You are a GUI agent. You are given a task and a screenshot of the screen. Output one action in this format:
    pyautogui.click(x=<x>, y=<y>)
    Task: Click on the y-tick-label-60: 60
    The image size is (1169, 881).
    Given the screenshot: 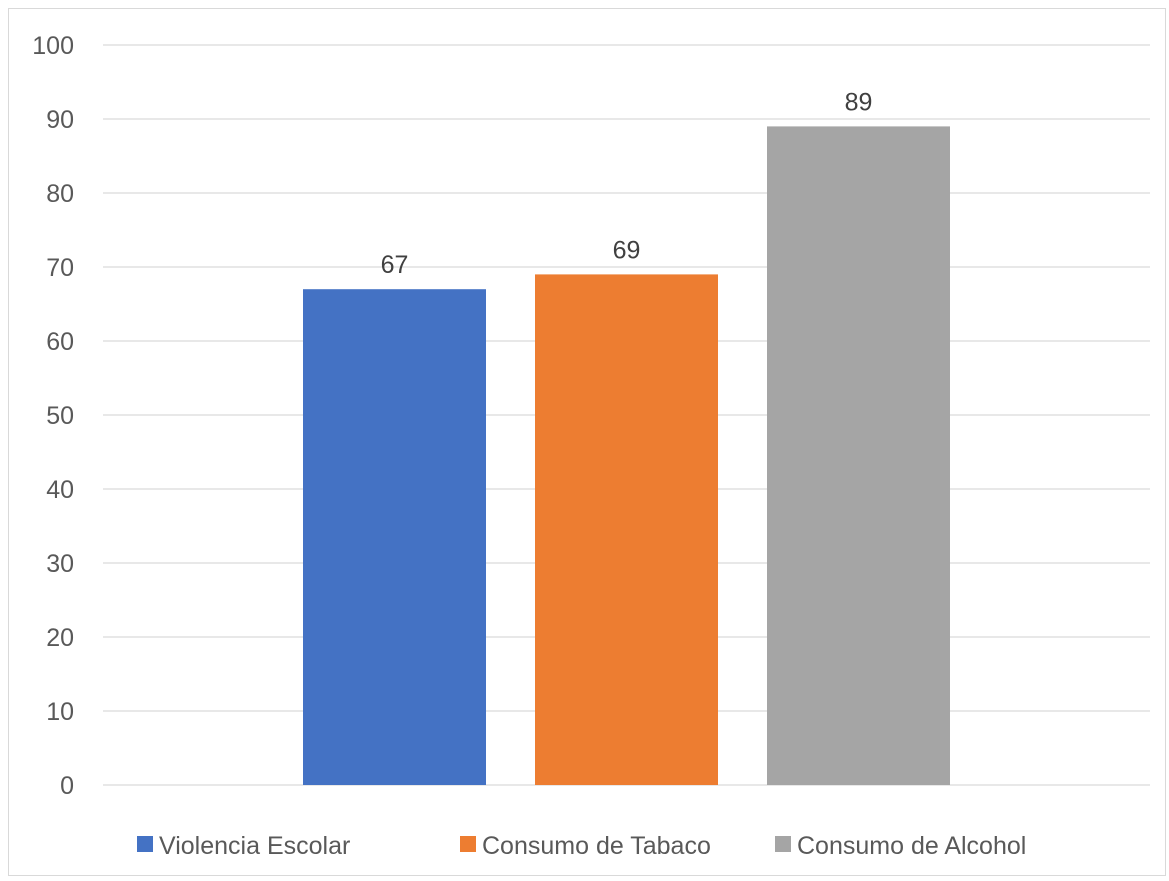 What is the action you would take?
    pyautogui.click(x=60, y=342)
    